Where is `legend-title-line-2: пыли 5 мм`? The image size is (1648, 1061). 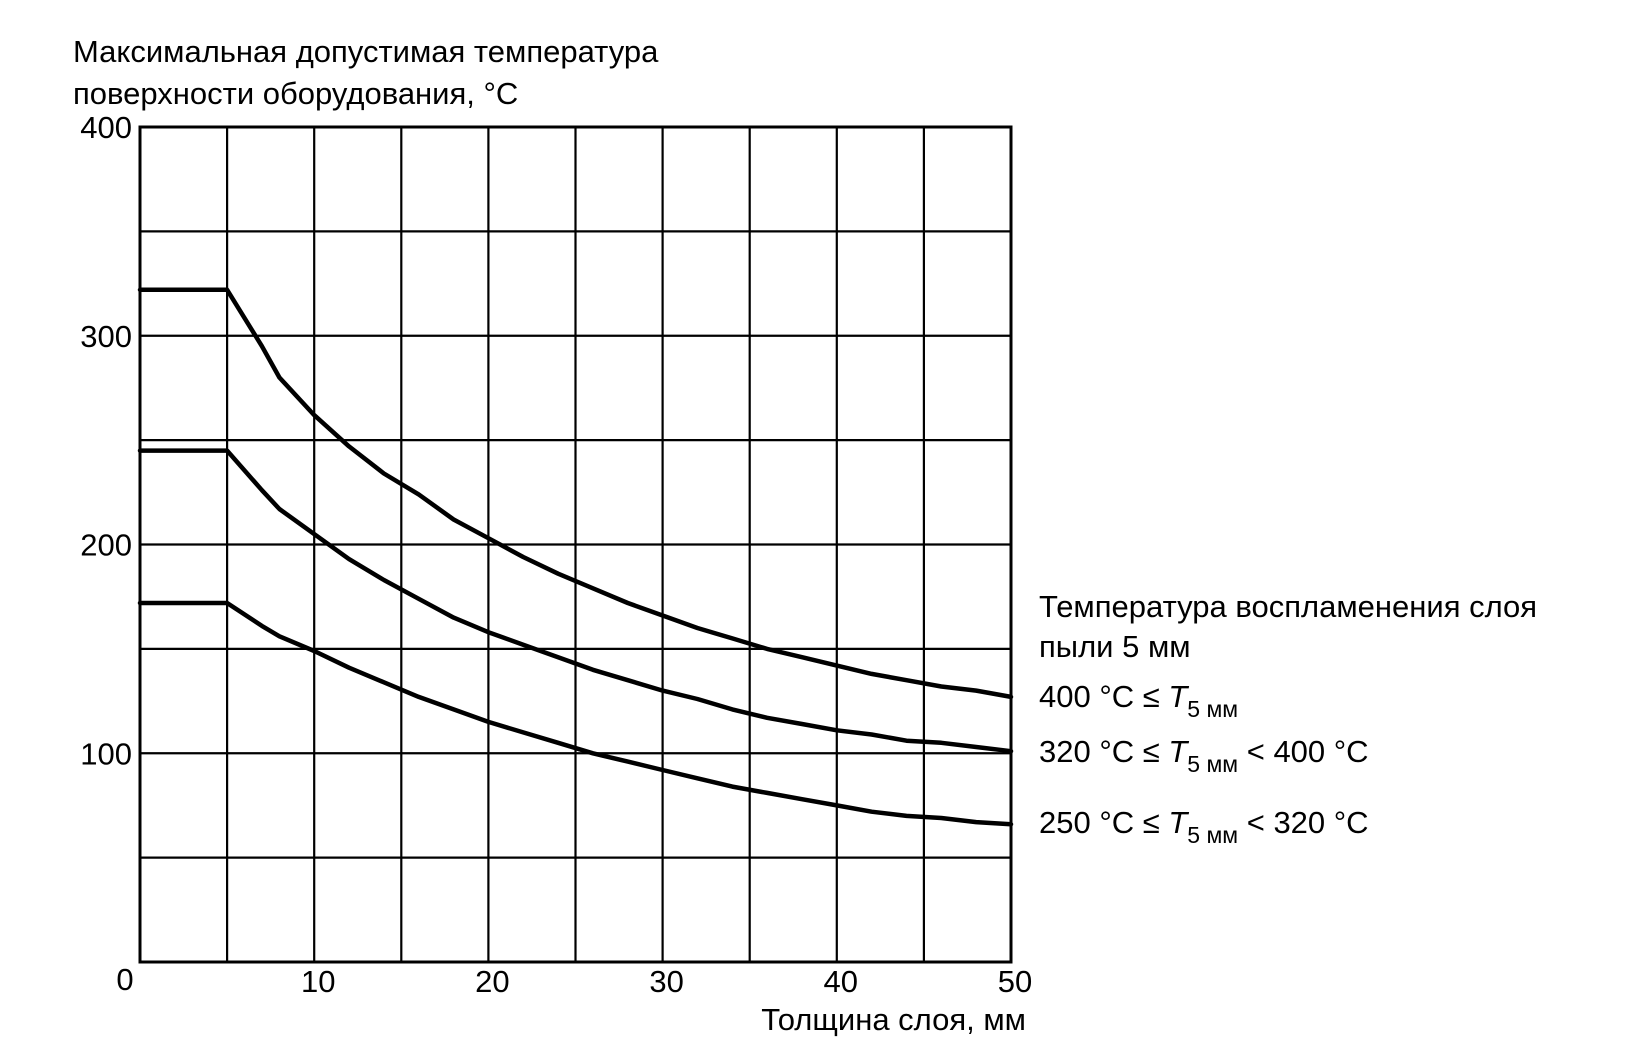
legend-title-line-2: пыли 5 мм is located at coordinates (1115, 646).